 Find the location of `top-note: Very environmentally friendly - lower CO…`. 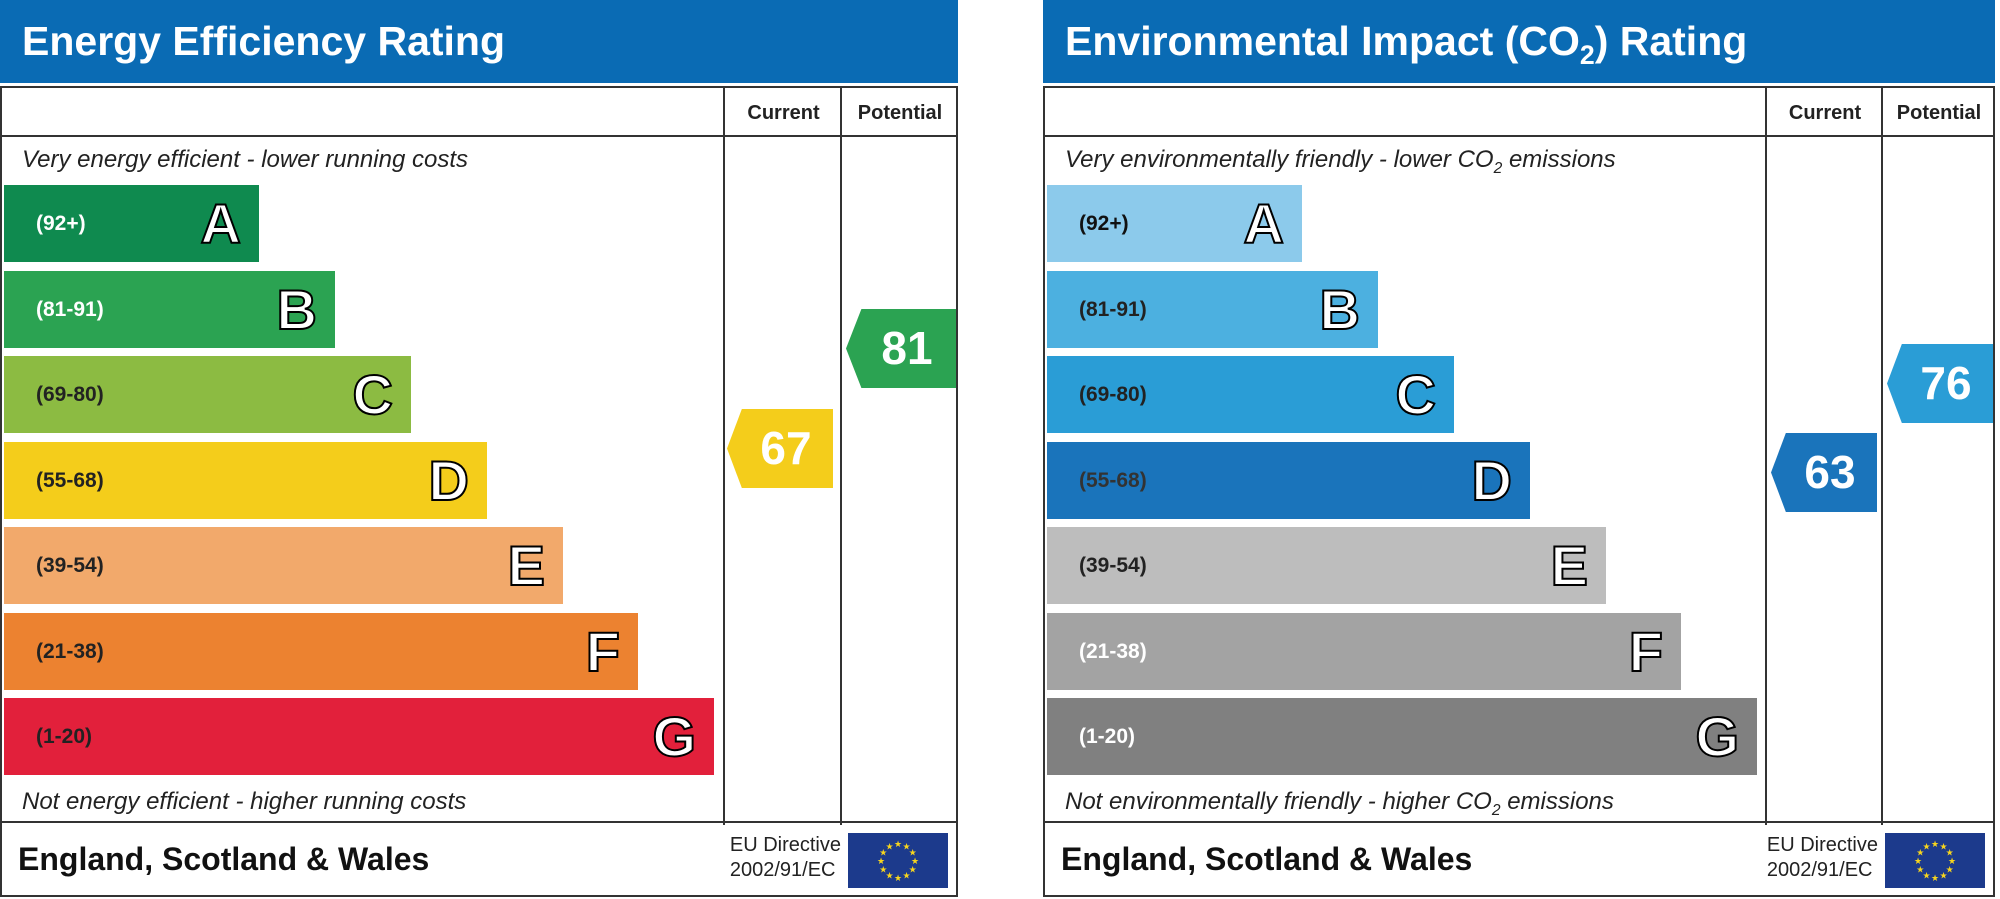

top-note: Very environmentally friendly - lower CO… is located at coordinates (1340, 161).